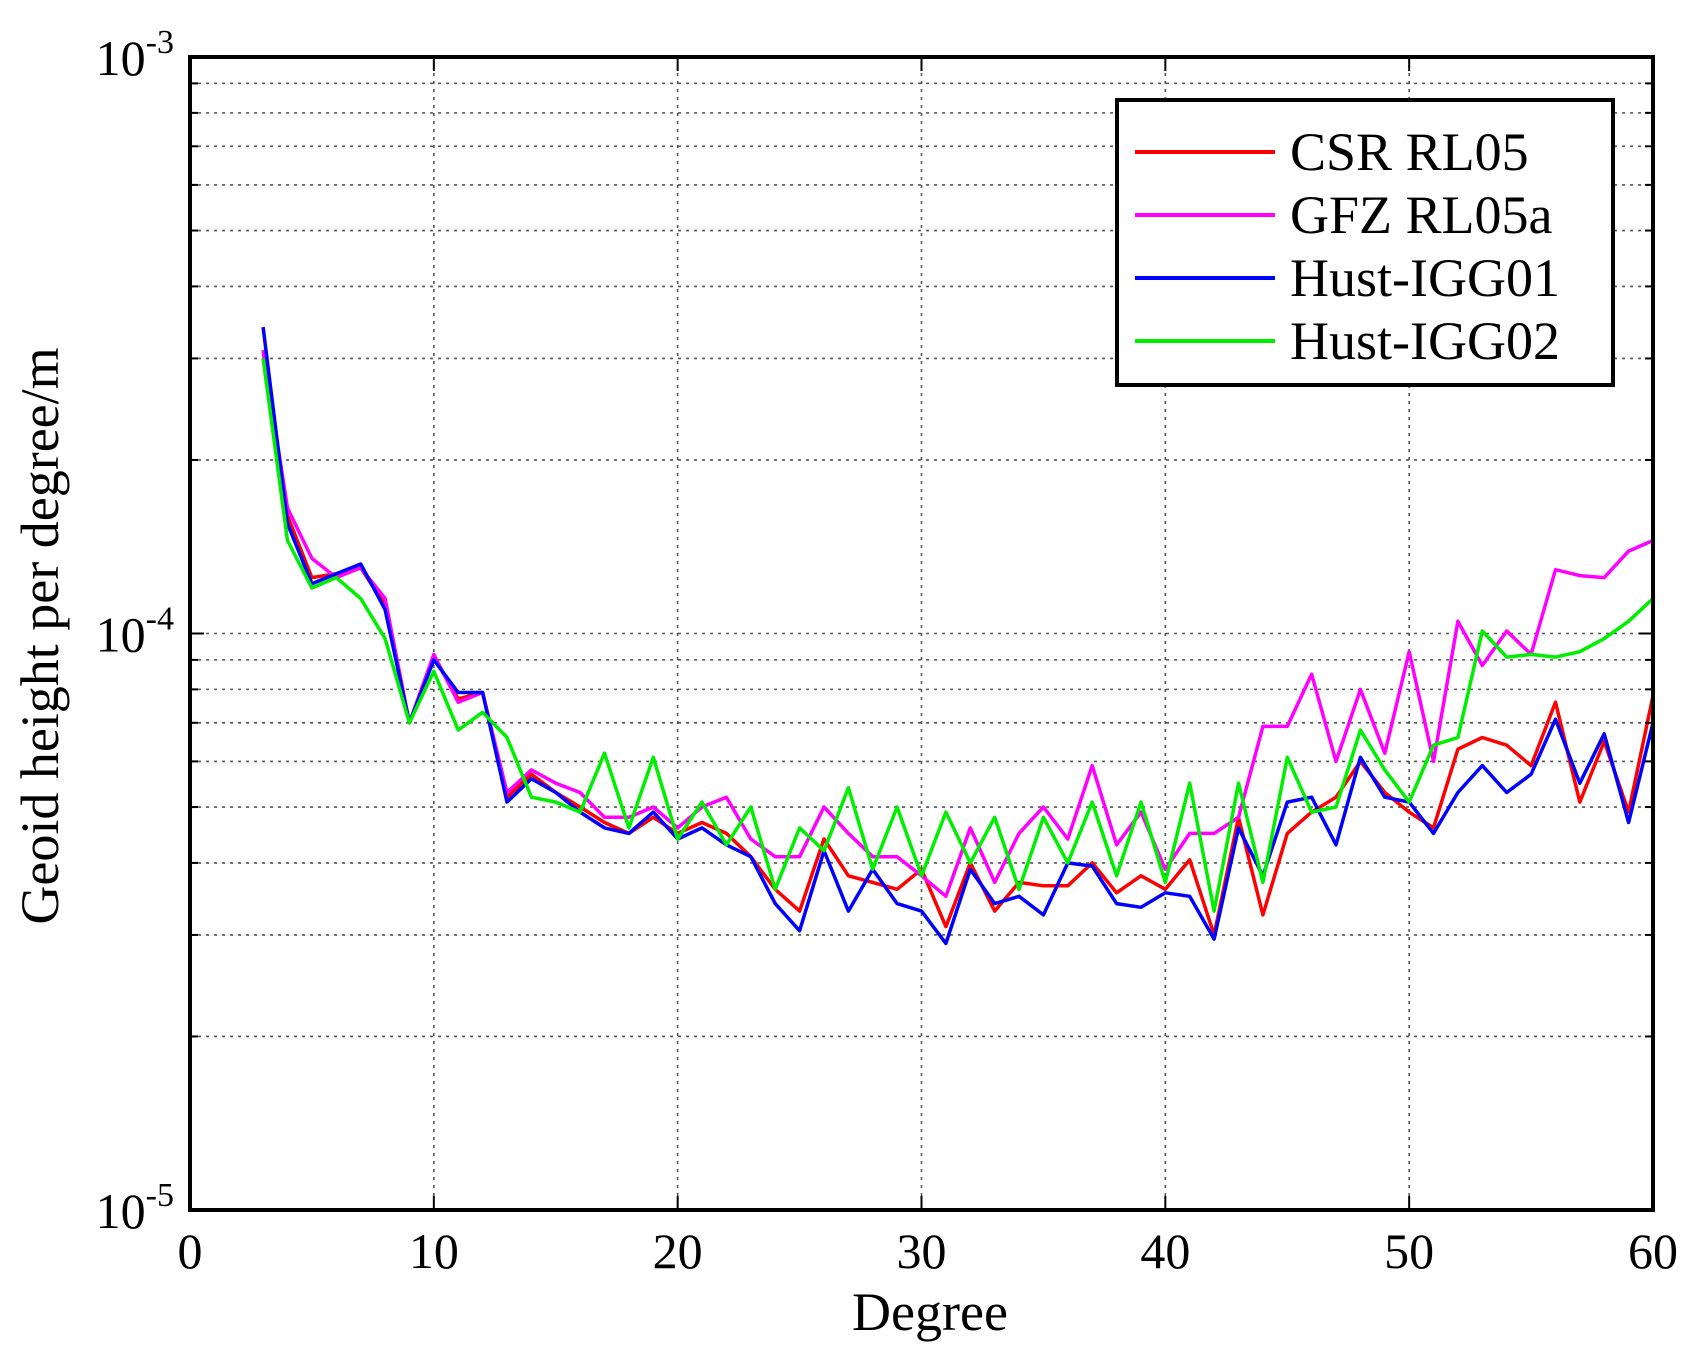 This screenshot has height=1348, width=1685. I want to click on x-tick-label: 40, so click(1165, 1251).